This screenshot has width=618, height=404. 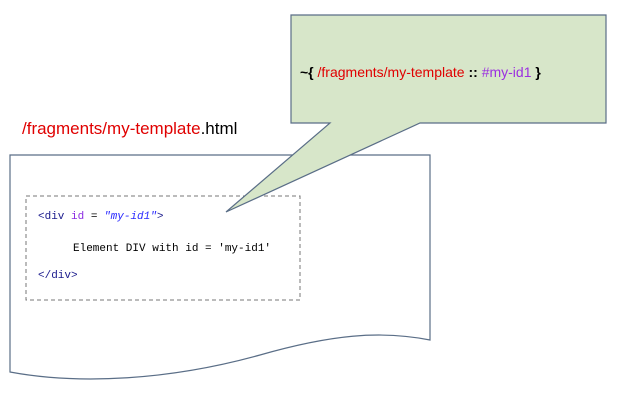 I want to click on callout-selector: #my-id1, so click(x=507, y=72).